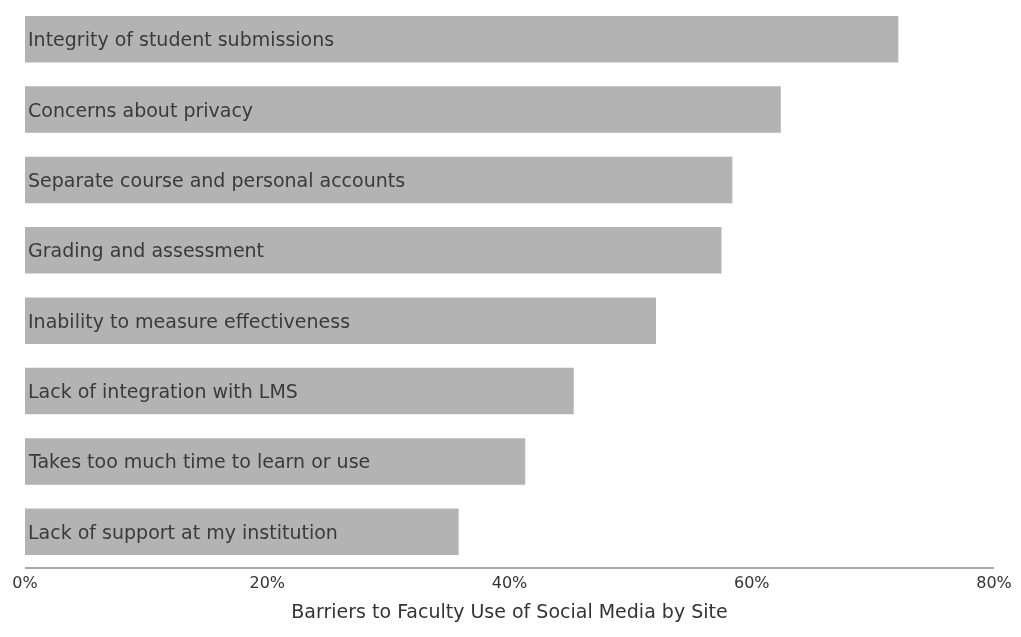 This screenshot has width=1021, height=637. What do you see at coordinates (189, 320) in the screenshot?
I see `y-tick-label: Inability to measure effectiveness` at bounding box center [189, 320].